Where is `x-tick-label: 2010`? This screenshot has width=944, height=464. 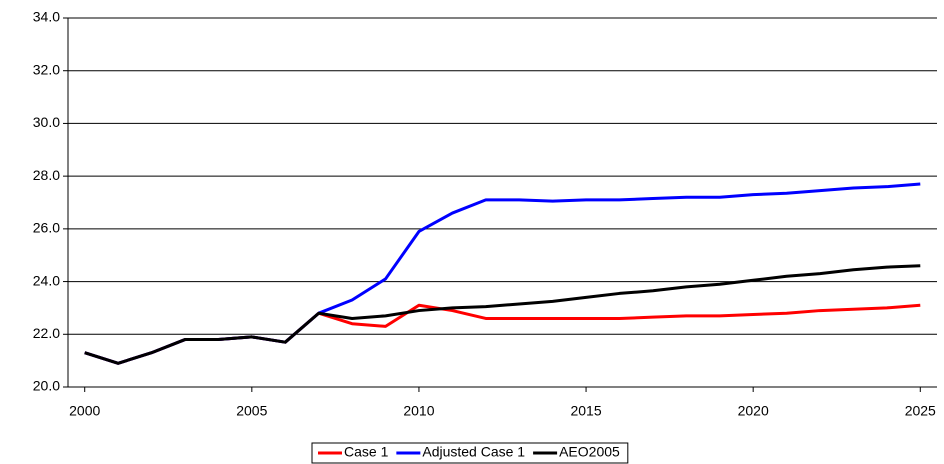
x-tick-label: 2010 is located at coordinates (418, 411).